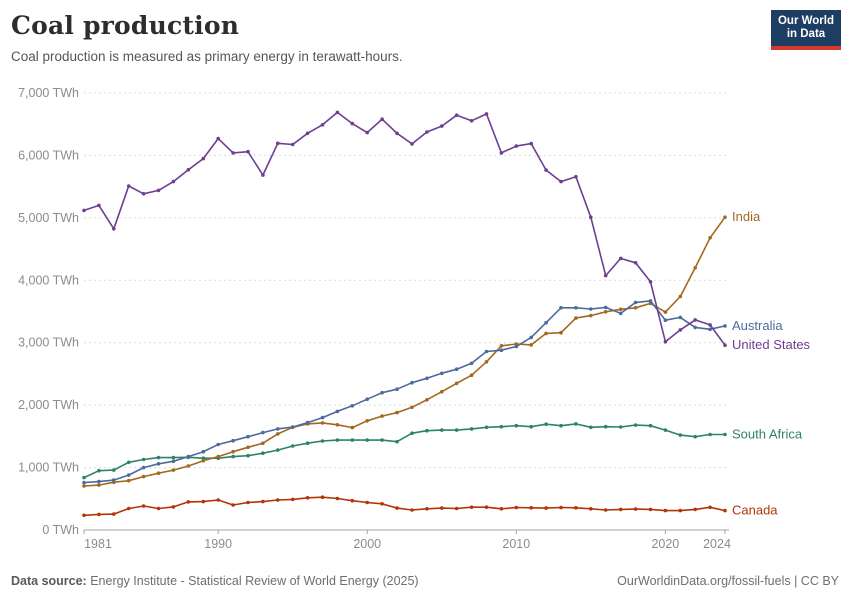 Image resolution: width=850 pixels, height=600 pixels. What do you see at coordinates (717, 544) in the screenshot?
I see `x-tick-label: 2024` at bounding box center [717, 544].